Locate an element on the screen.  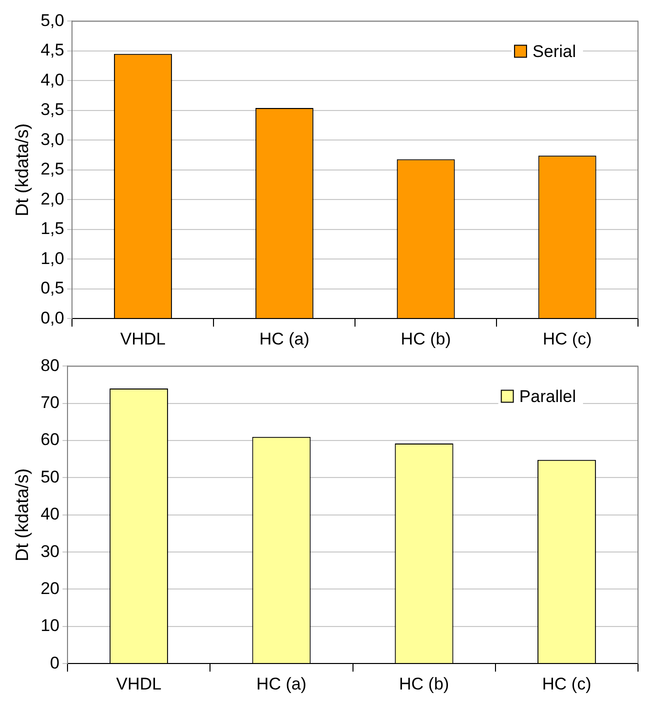
y-tick-label: 1,5 is located at coordinates (52, 228).